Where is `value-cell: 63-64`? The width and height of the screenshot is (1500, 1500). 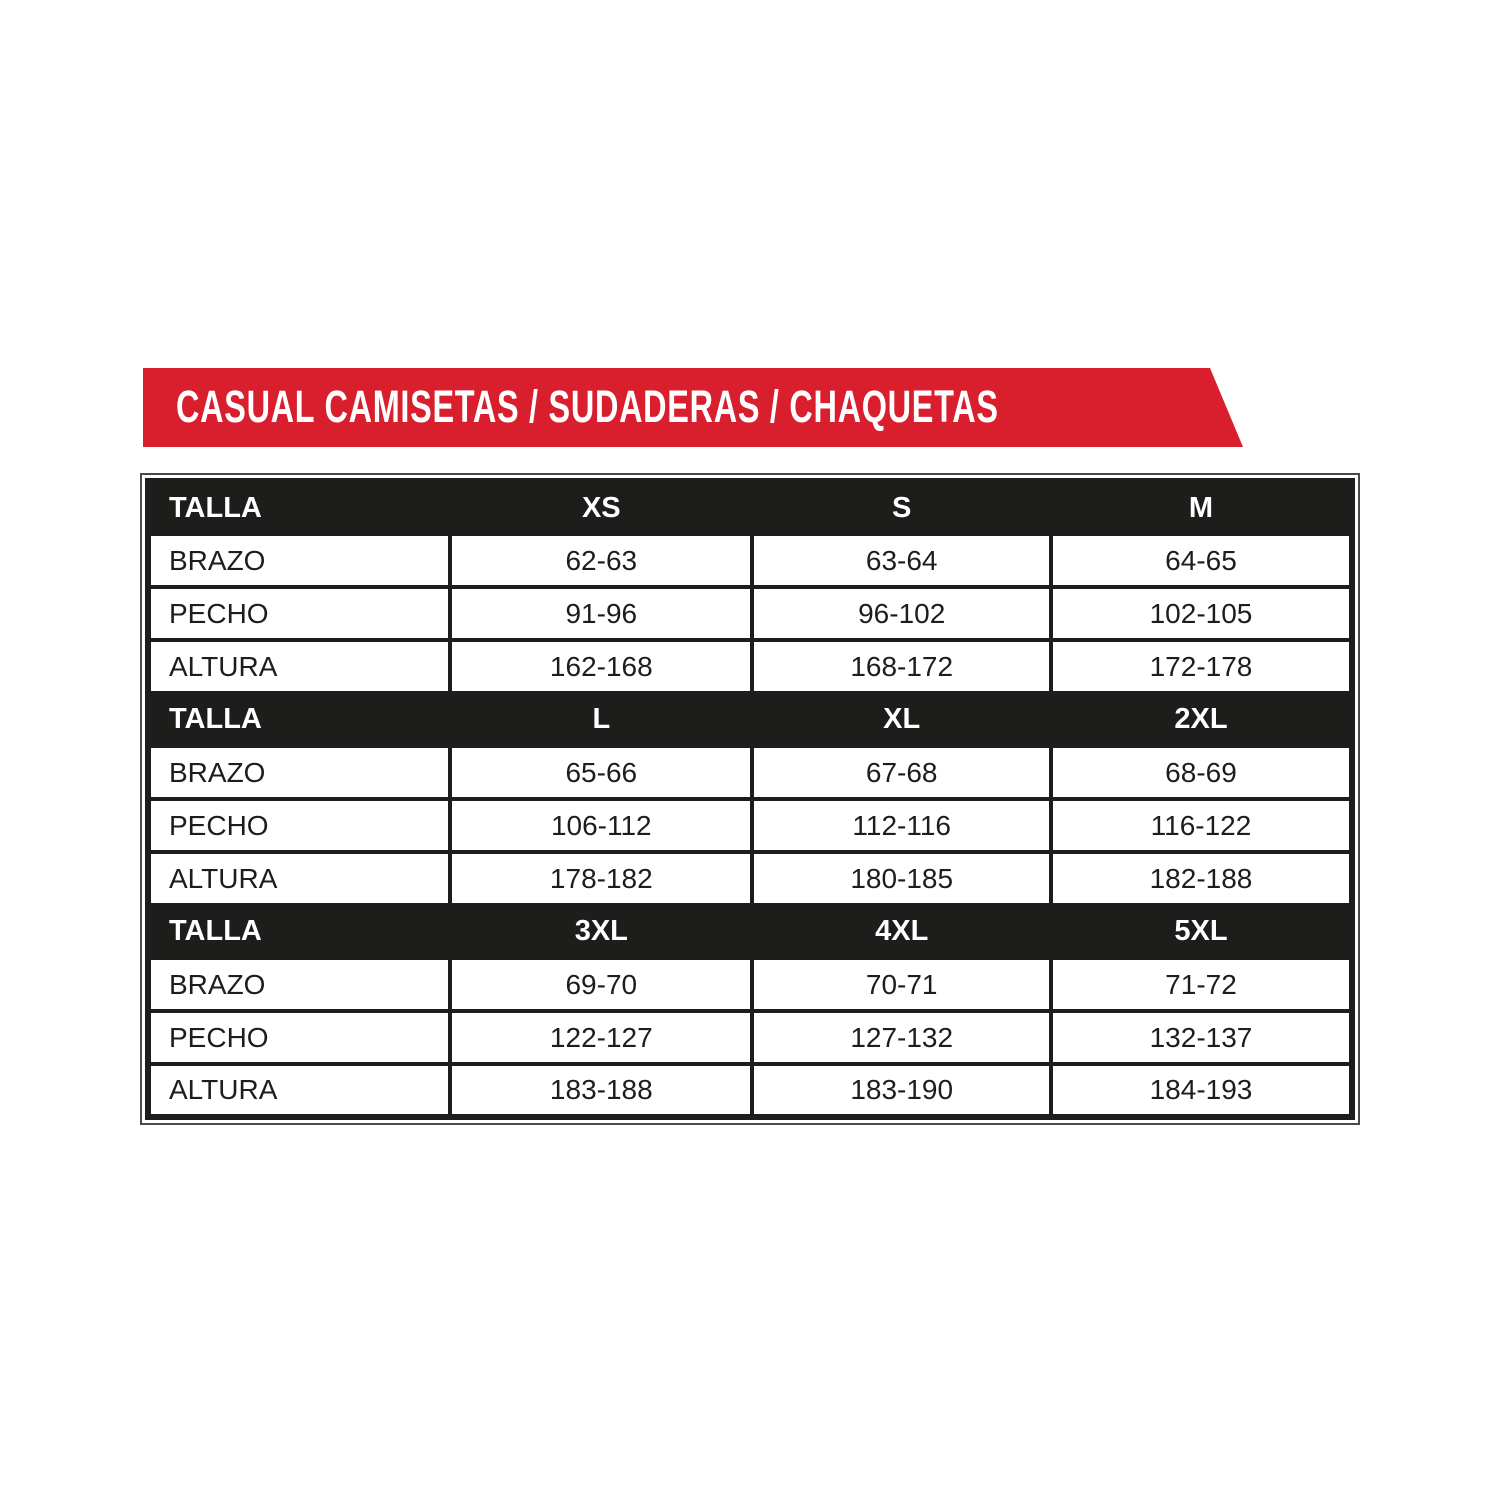 value-cell: 63-64 is located at coordinates (901, 560).